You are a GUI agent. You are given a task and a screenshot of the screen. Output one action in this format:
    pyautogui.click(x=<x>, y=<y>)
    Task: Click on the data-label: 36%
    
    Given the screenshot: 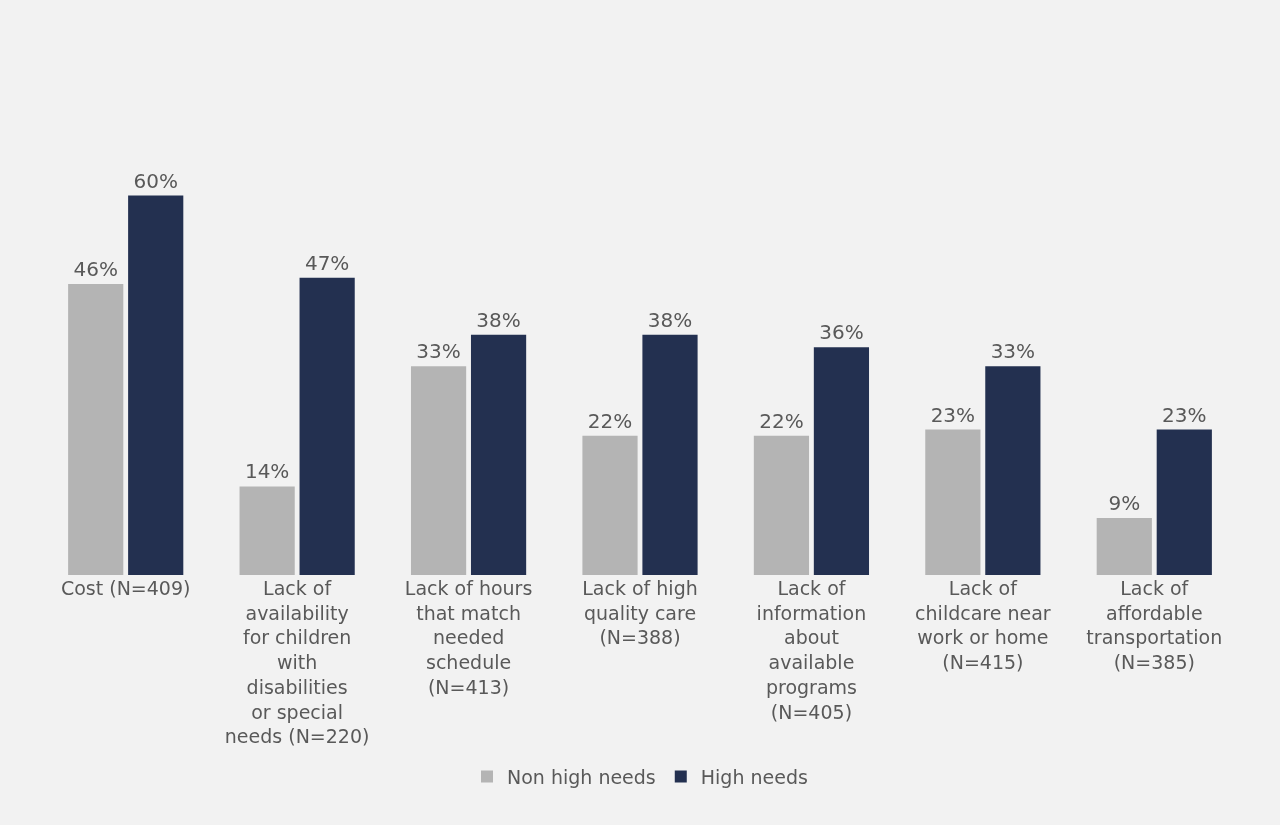 What is the action you would take?
    pyautogui.click(x=841, y=332)
    